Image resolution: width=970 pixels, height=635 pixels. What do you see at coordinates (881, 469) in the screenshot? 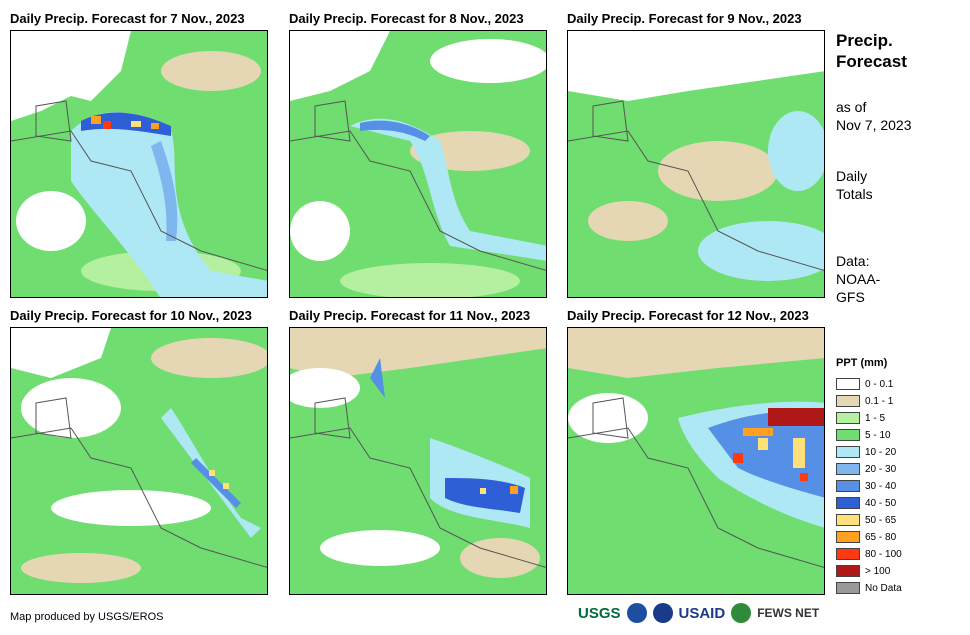
I see `legend-label: 20 - 30` at bounding box center [881, 469].